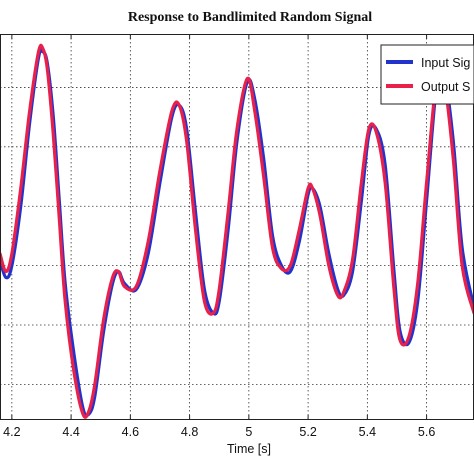 Image resolution: width=474 pixels, height=474 pixels. Describe the element at coordinates (307, 432) in the screenshot. I see `x-tick-label: 5.2` at that location.